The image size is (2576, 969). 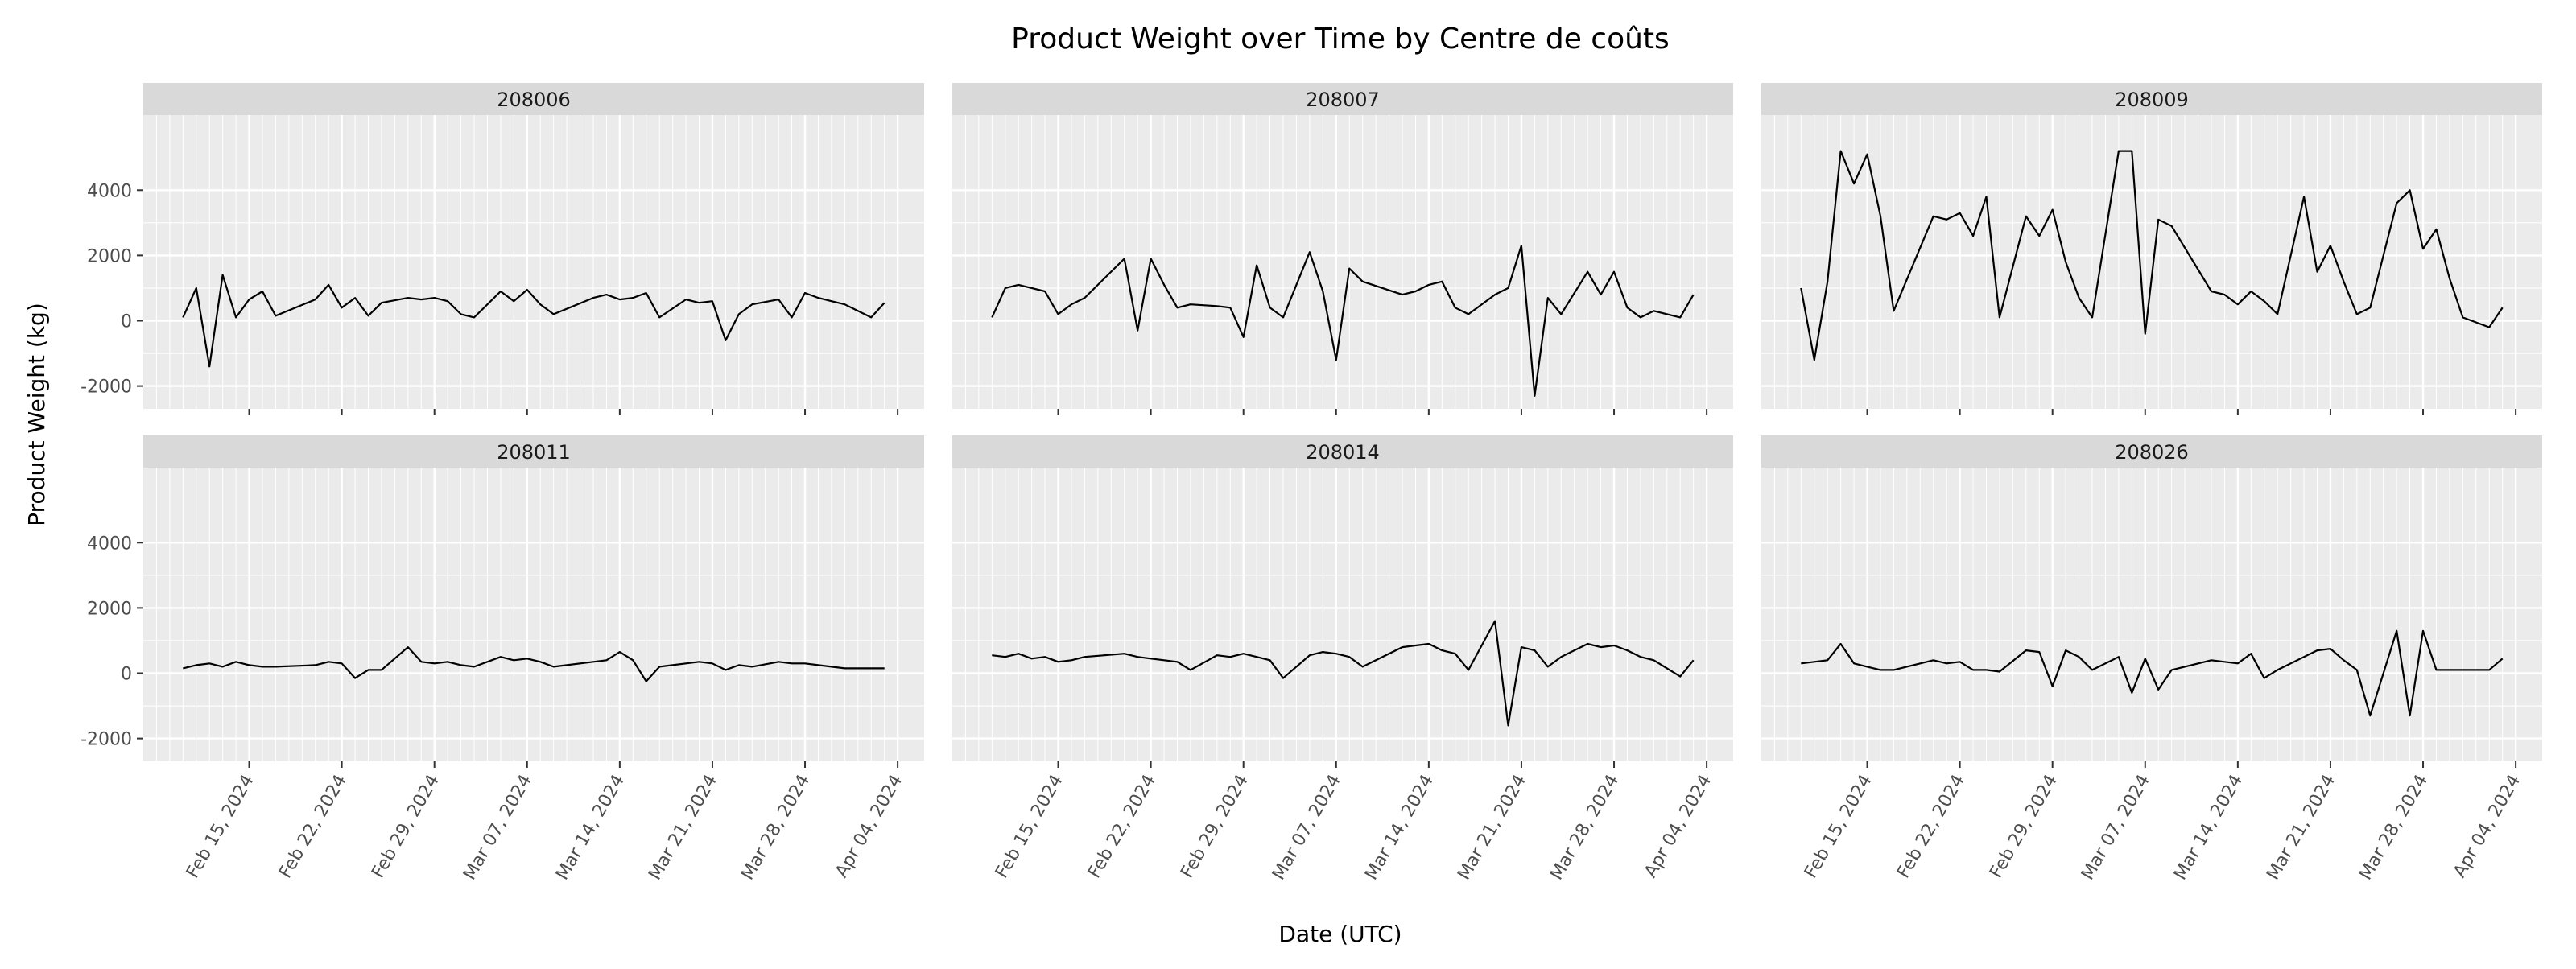 I want to click on facet-label: 208007, so click(x=1343, y=100).